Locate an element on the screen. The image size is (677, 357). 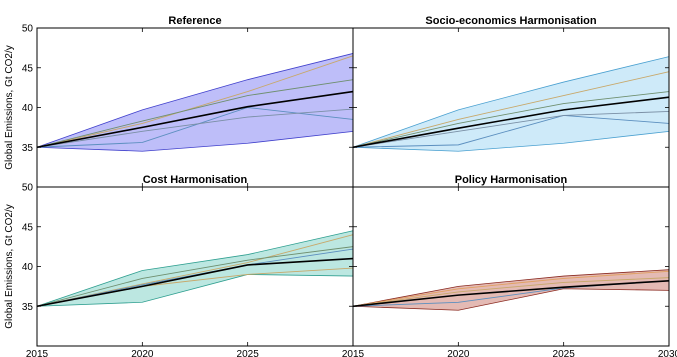
panel-title: Socio-economics Harmonisation is located at coordinates (510, 21).